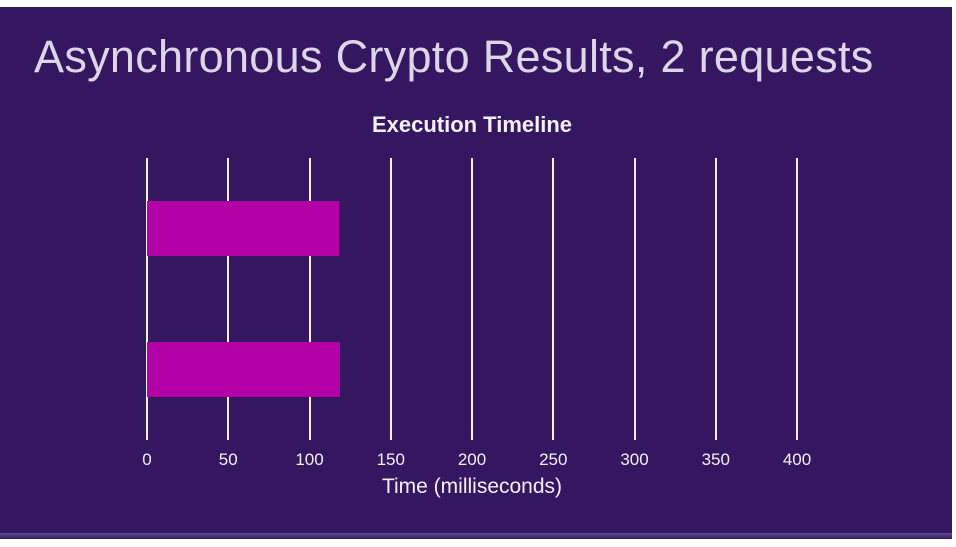  Describe the element at coordinates (228, 459) in the screenshot. I see `x-tick-label: 50` at that location.